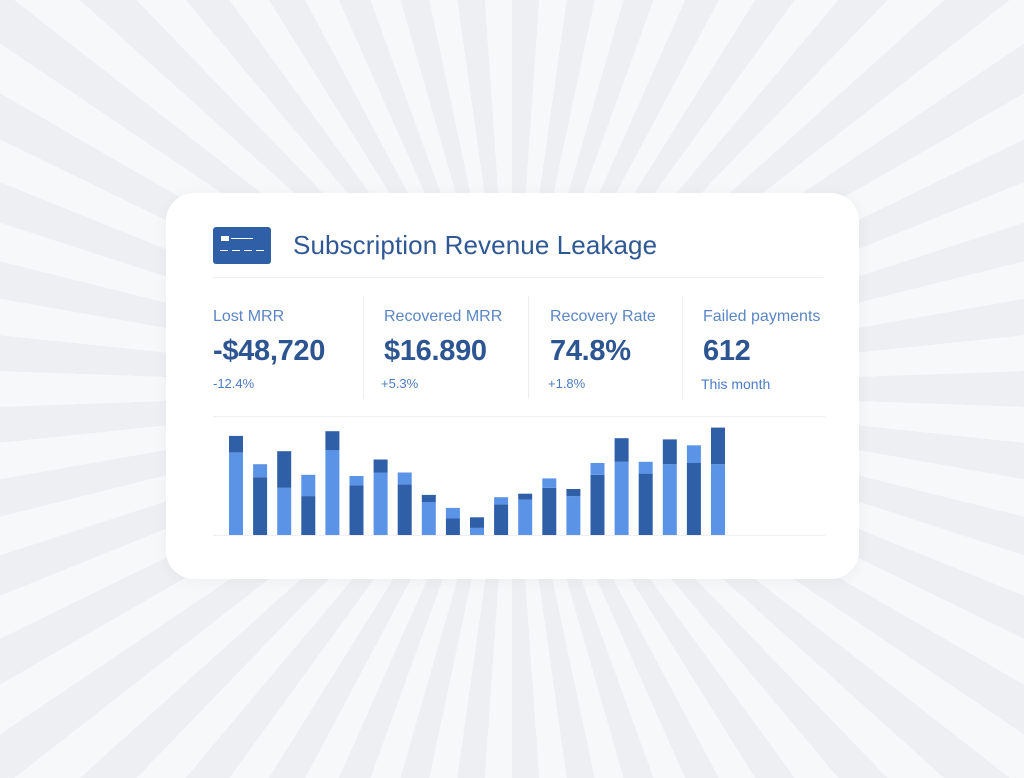  What do you see at coordinates (727, 351) in the screenshot?
I see `metric-value: 612` at bounding box center [727, 351].